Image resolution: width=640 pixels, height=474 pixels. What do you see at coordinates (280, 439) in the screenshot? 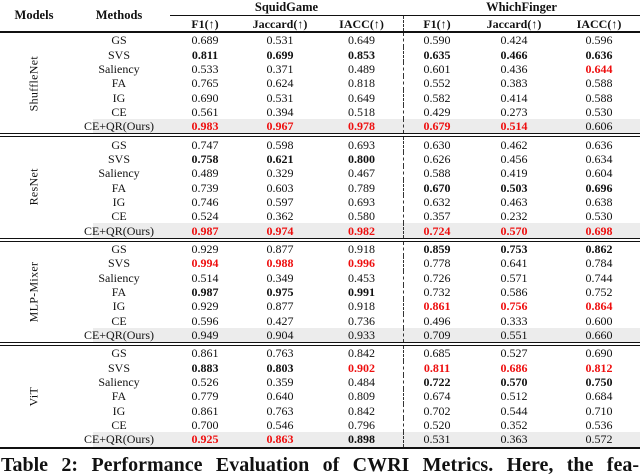
I see `metric-value: 0.863` at bounding box center [280, 439].